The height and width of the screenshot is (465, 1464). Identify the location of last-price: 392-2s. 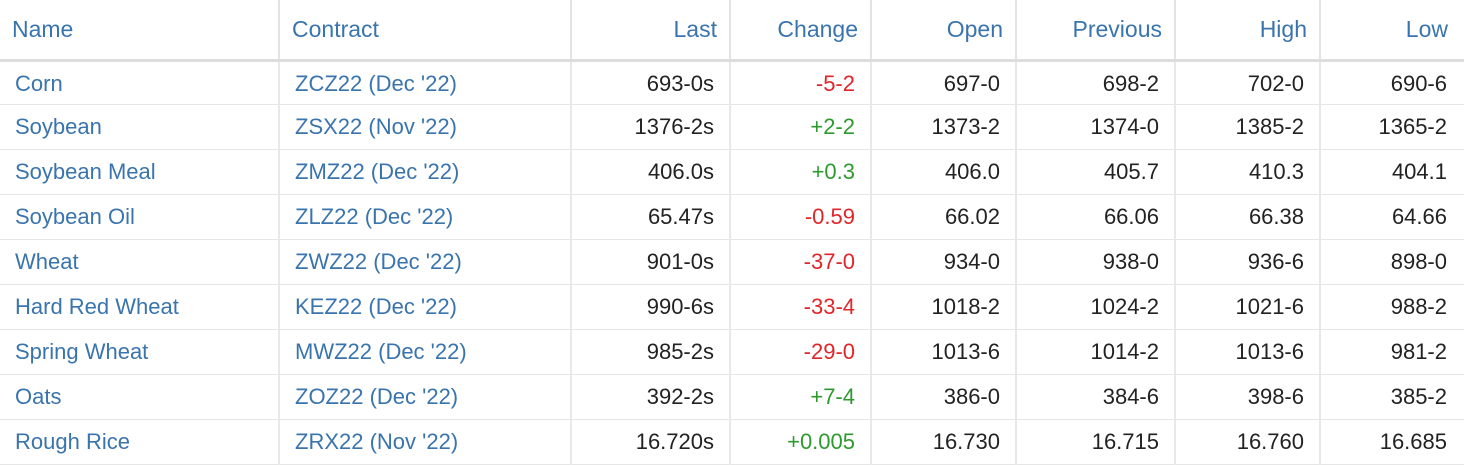
(651, 397).